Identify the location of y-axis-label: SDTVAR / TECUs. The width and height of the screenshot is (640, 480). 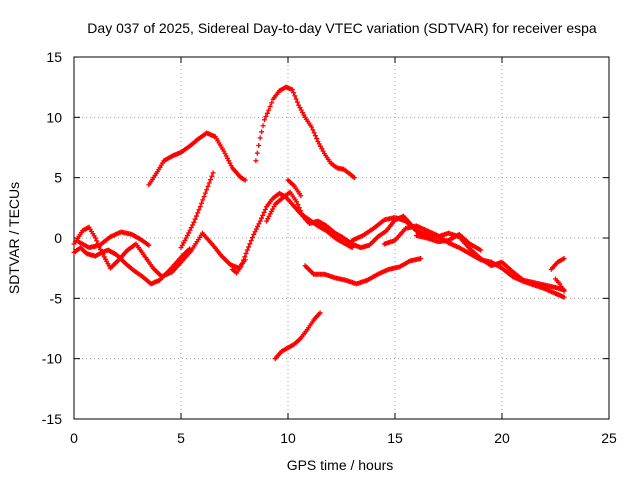
(14, 238).